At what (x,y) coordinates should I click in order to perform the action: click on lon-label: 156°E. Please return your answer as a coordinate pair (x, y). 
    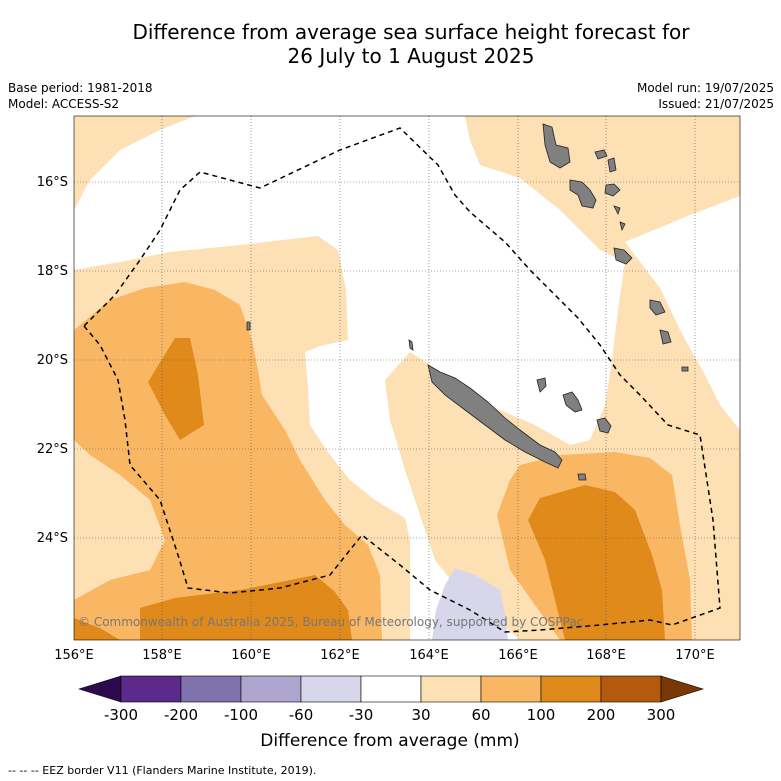
    Looking at the image, I should click on (74, 655).